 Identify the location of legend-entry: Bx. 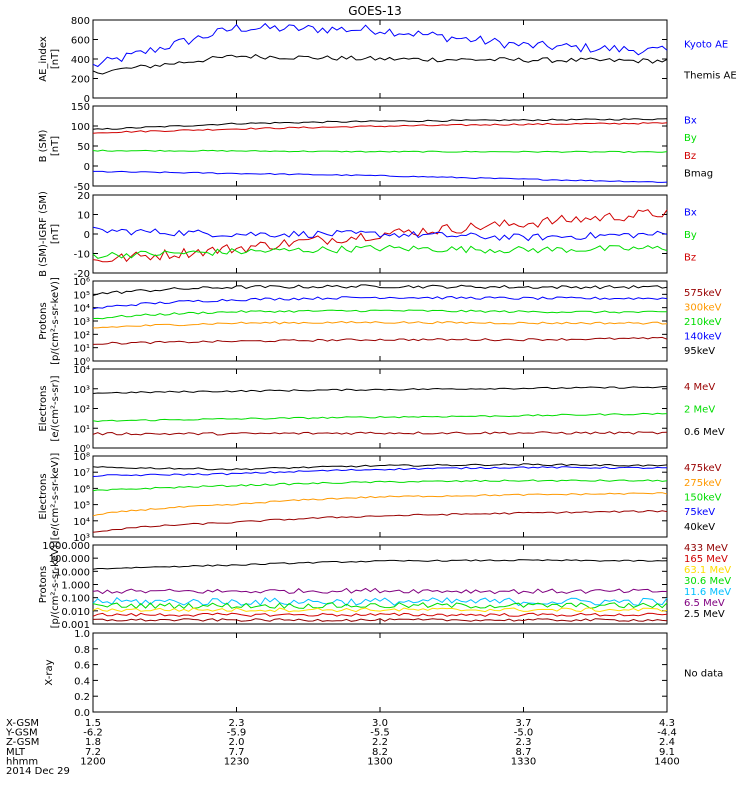
(690, 120).